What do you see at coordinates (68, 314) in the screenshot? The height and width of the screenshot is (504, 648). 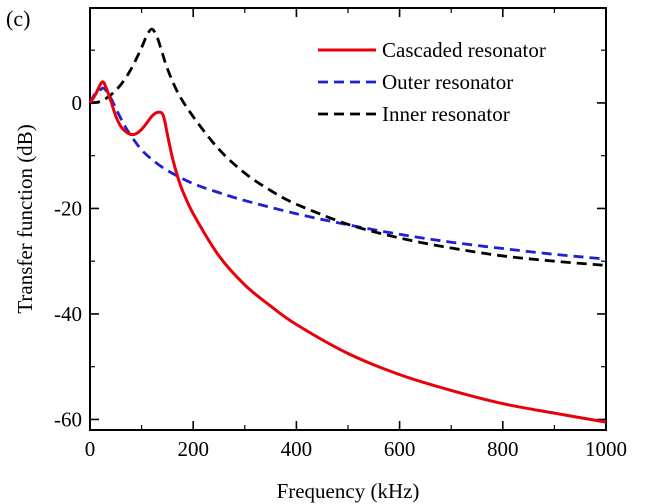 I see `y-tick-label: -40` at bounding box center [68, 314].